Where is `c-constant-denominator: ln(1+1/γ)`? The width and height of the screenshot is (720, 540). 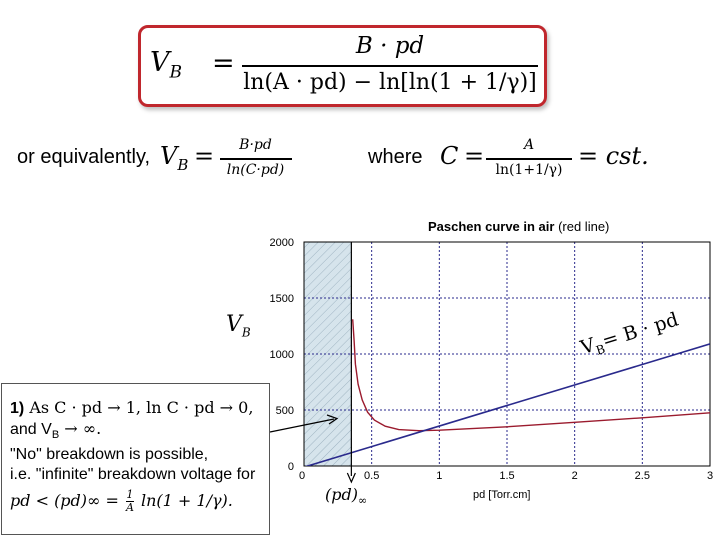
c-constant-denominator: ln(1+1/γ) is located at coordinates (529, 170).